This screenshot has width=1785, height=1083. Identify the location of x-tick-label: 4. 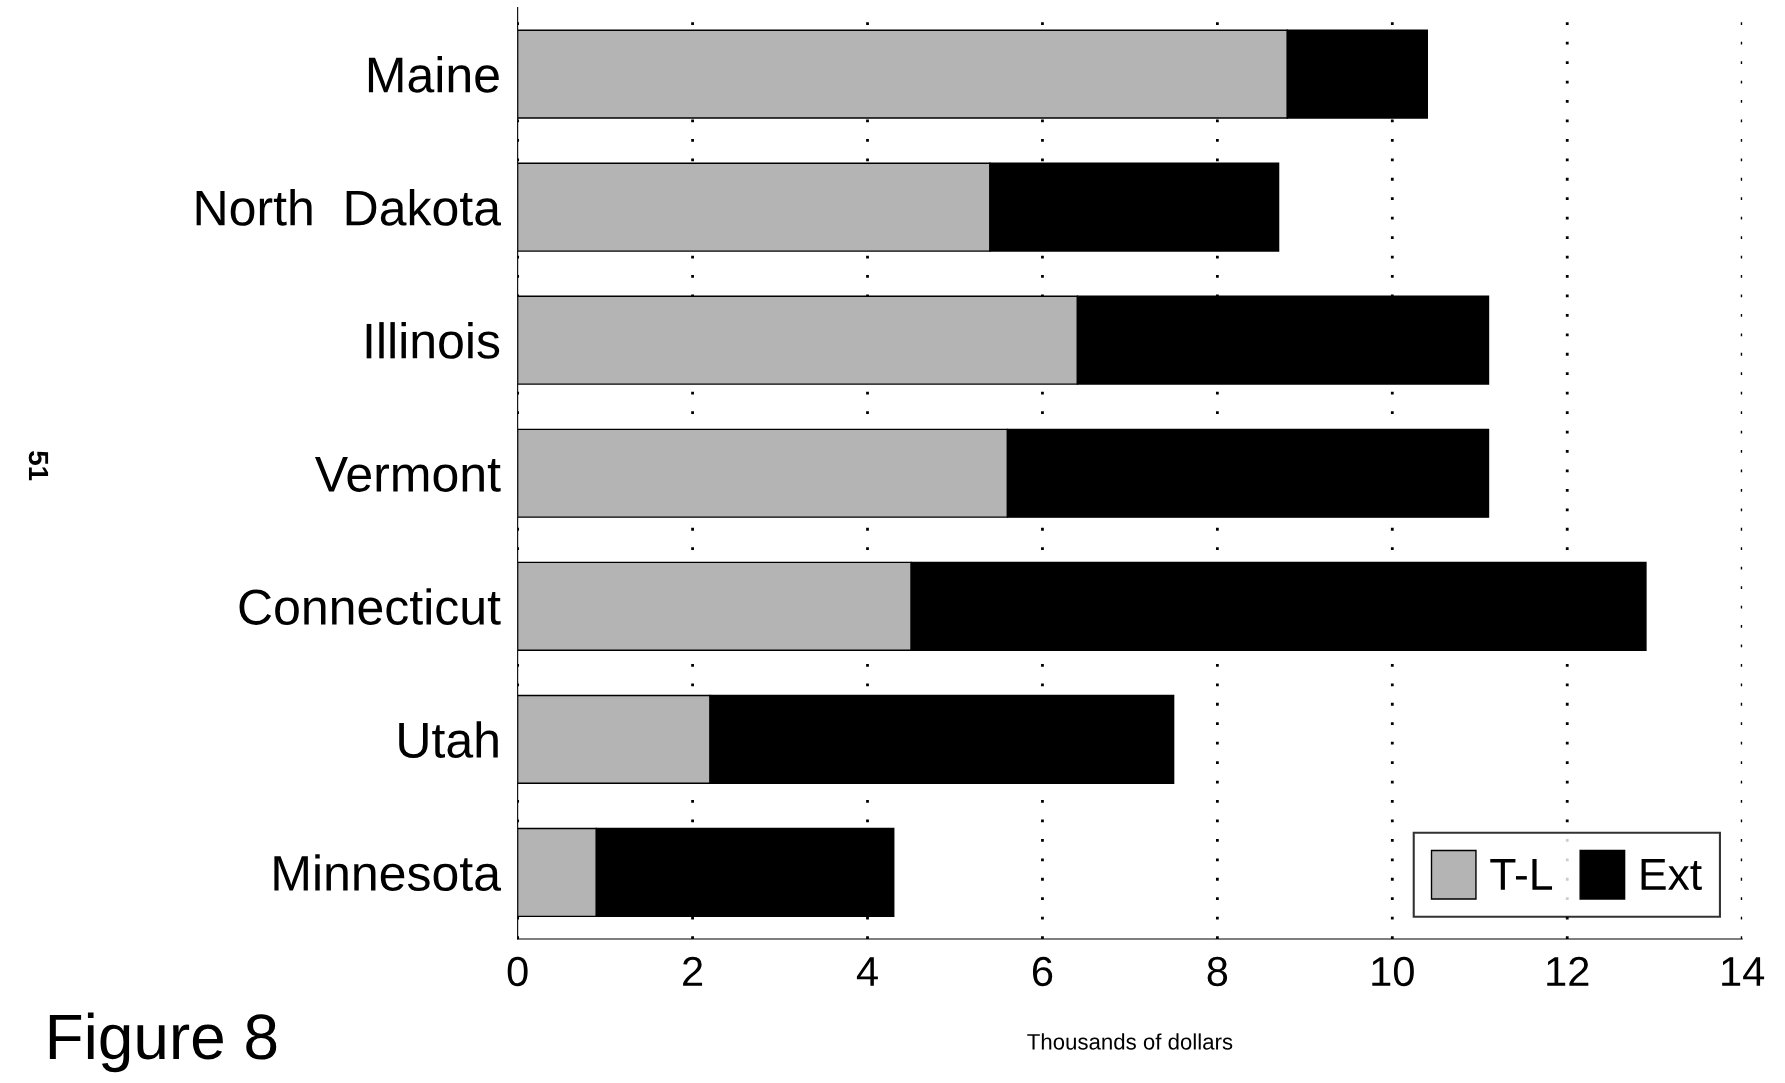
(867, 971).